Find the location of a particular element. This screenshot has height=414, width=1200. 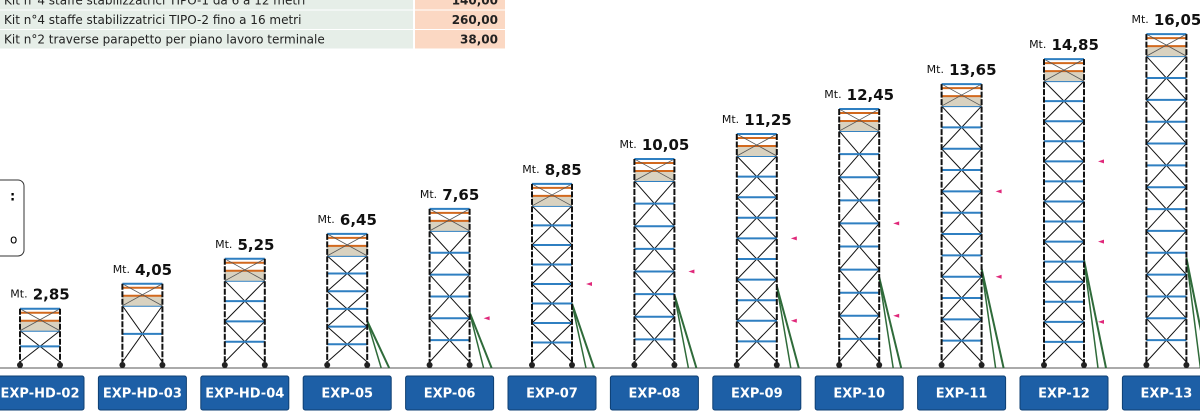

height-label: Mt. 16,05 is located at coordinates (1165, 19).